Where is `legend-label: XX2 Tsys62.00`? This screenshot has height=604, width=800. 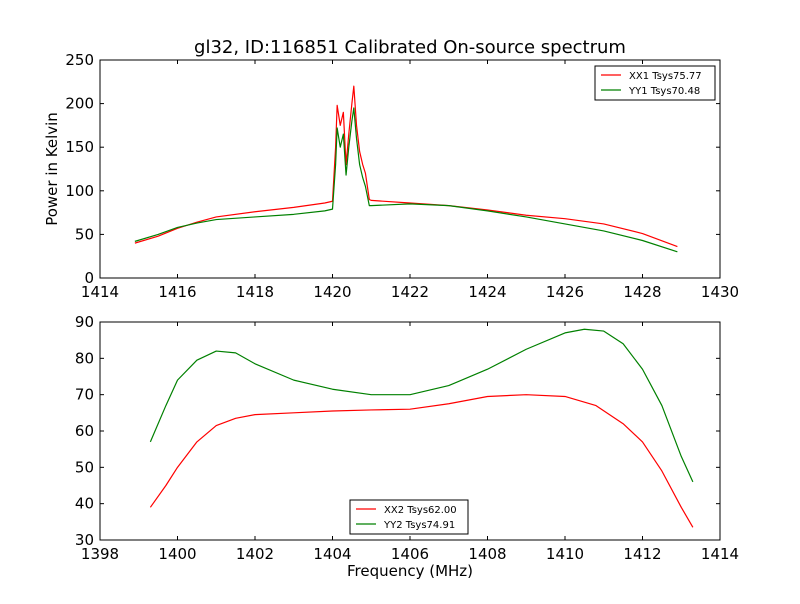
legend-label: XX2 Tsys62.00 is located at coordinates (420, 510).